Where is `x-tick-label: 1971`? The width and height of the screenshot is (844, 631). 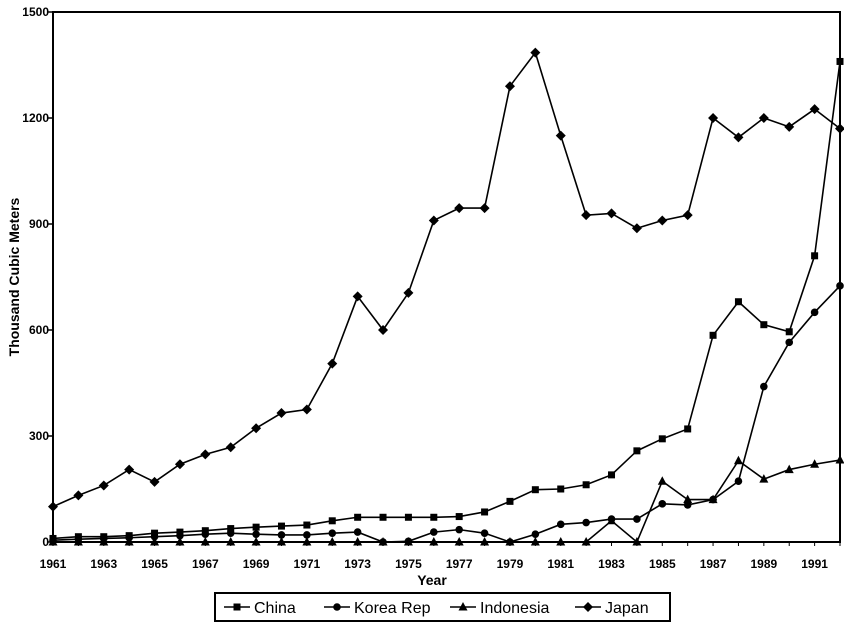
x-tick-label: 1971 is located at coordinates (307, 564).